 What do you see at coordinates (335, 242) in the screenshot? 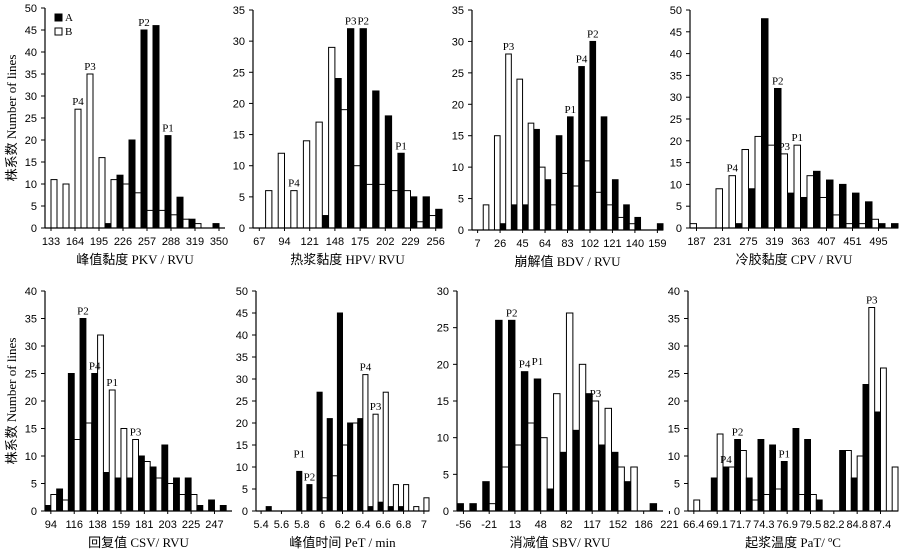
I see `x-tick-label: 148` at bounding box center [335, 242].